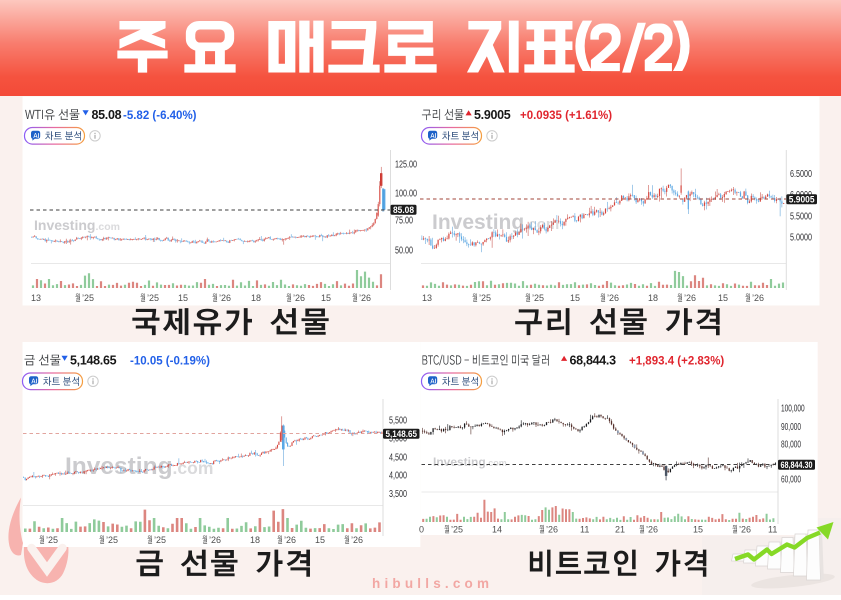 The height and width of the screenshot is (600, 841). What do you see at coordinates (432, 583) in the screenshot?
I see `svg-text: hibulls.com` at bounding box center [432, 583].